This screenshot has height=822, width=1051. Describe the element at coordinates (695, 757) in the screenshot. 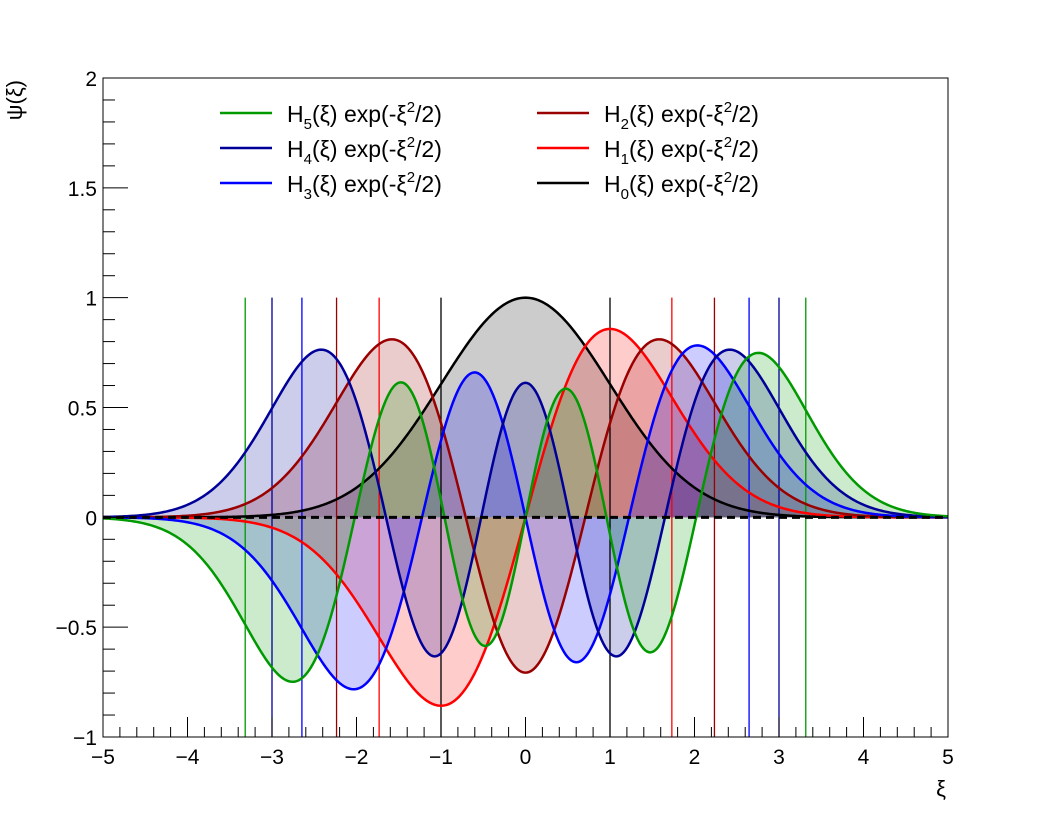

I see `x-tick-label: 2` at that location.